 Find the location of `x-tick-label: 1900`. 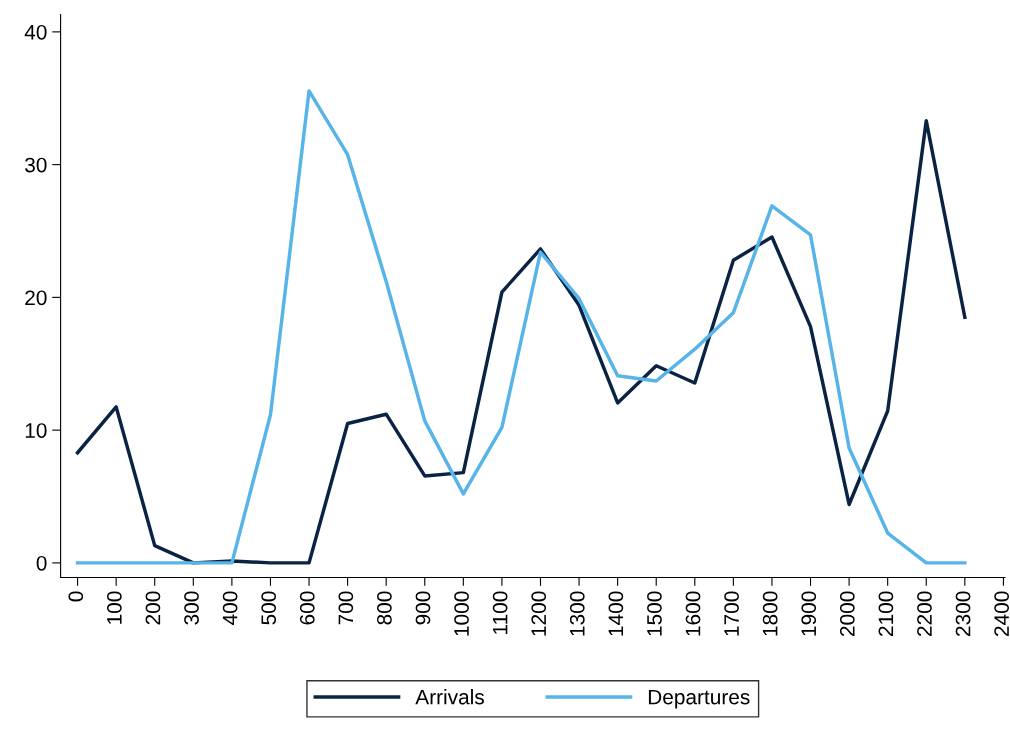

x-tick-label: 1900 is located at coordinates (809, 613).